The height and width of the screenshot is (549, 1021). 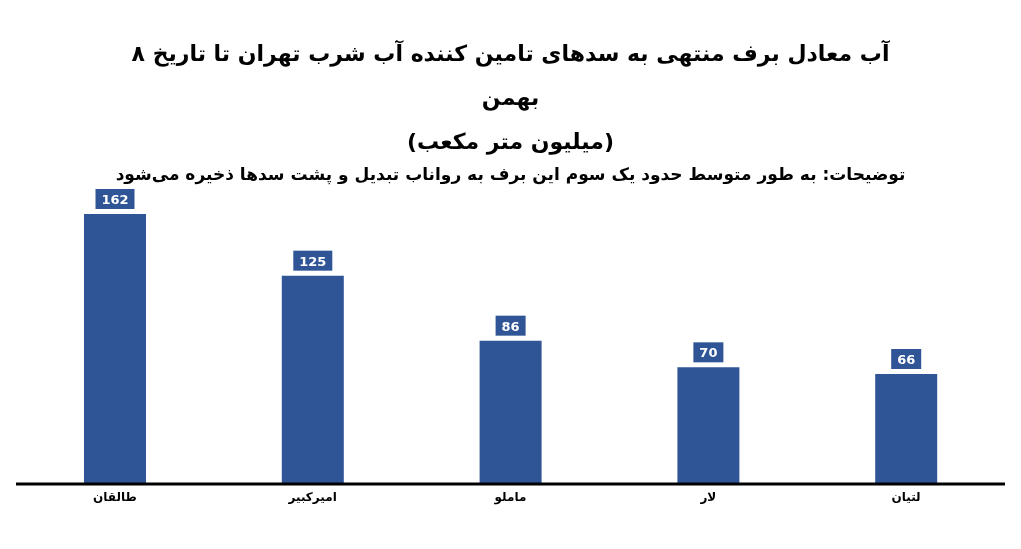 What do you see at coordinates (510, 497) in the screenshot?
I see `x-tick-label: ماملو` at bounding box center [510, 497].